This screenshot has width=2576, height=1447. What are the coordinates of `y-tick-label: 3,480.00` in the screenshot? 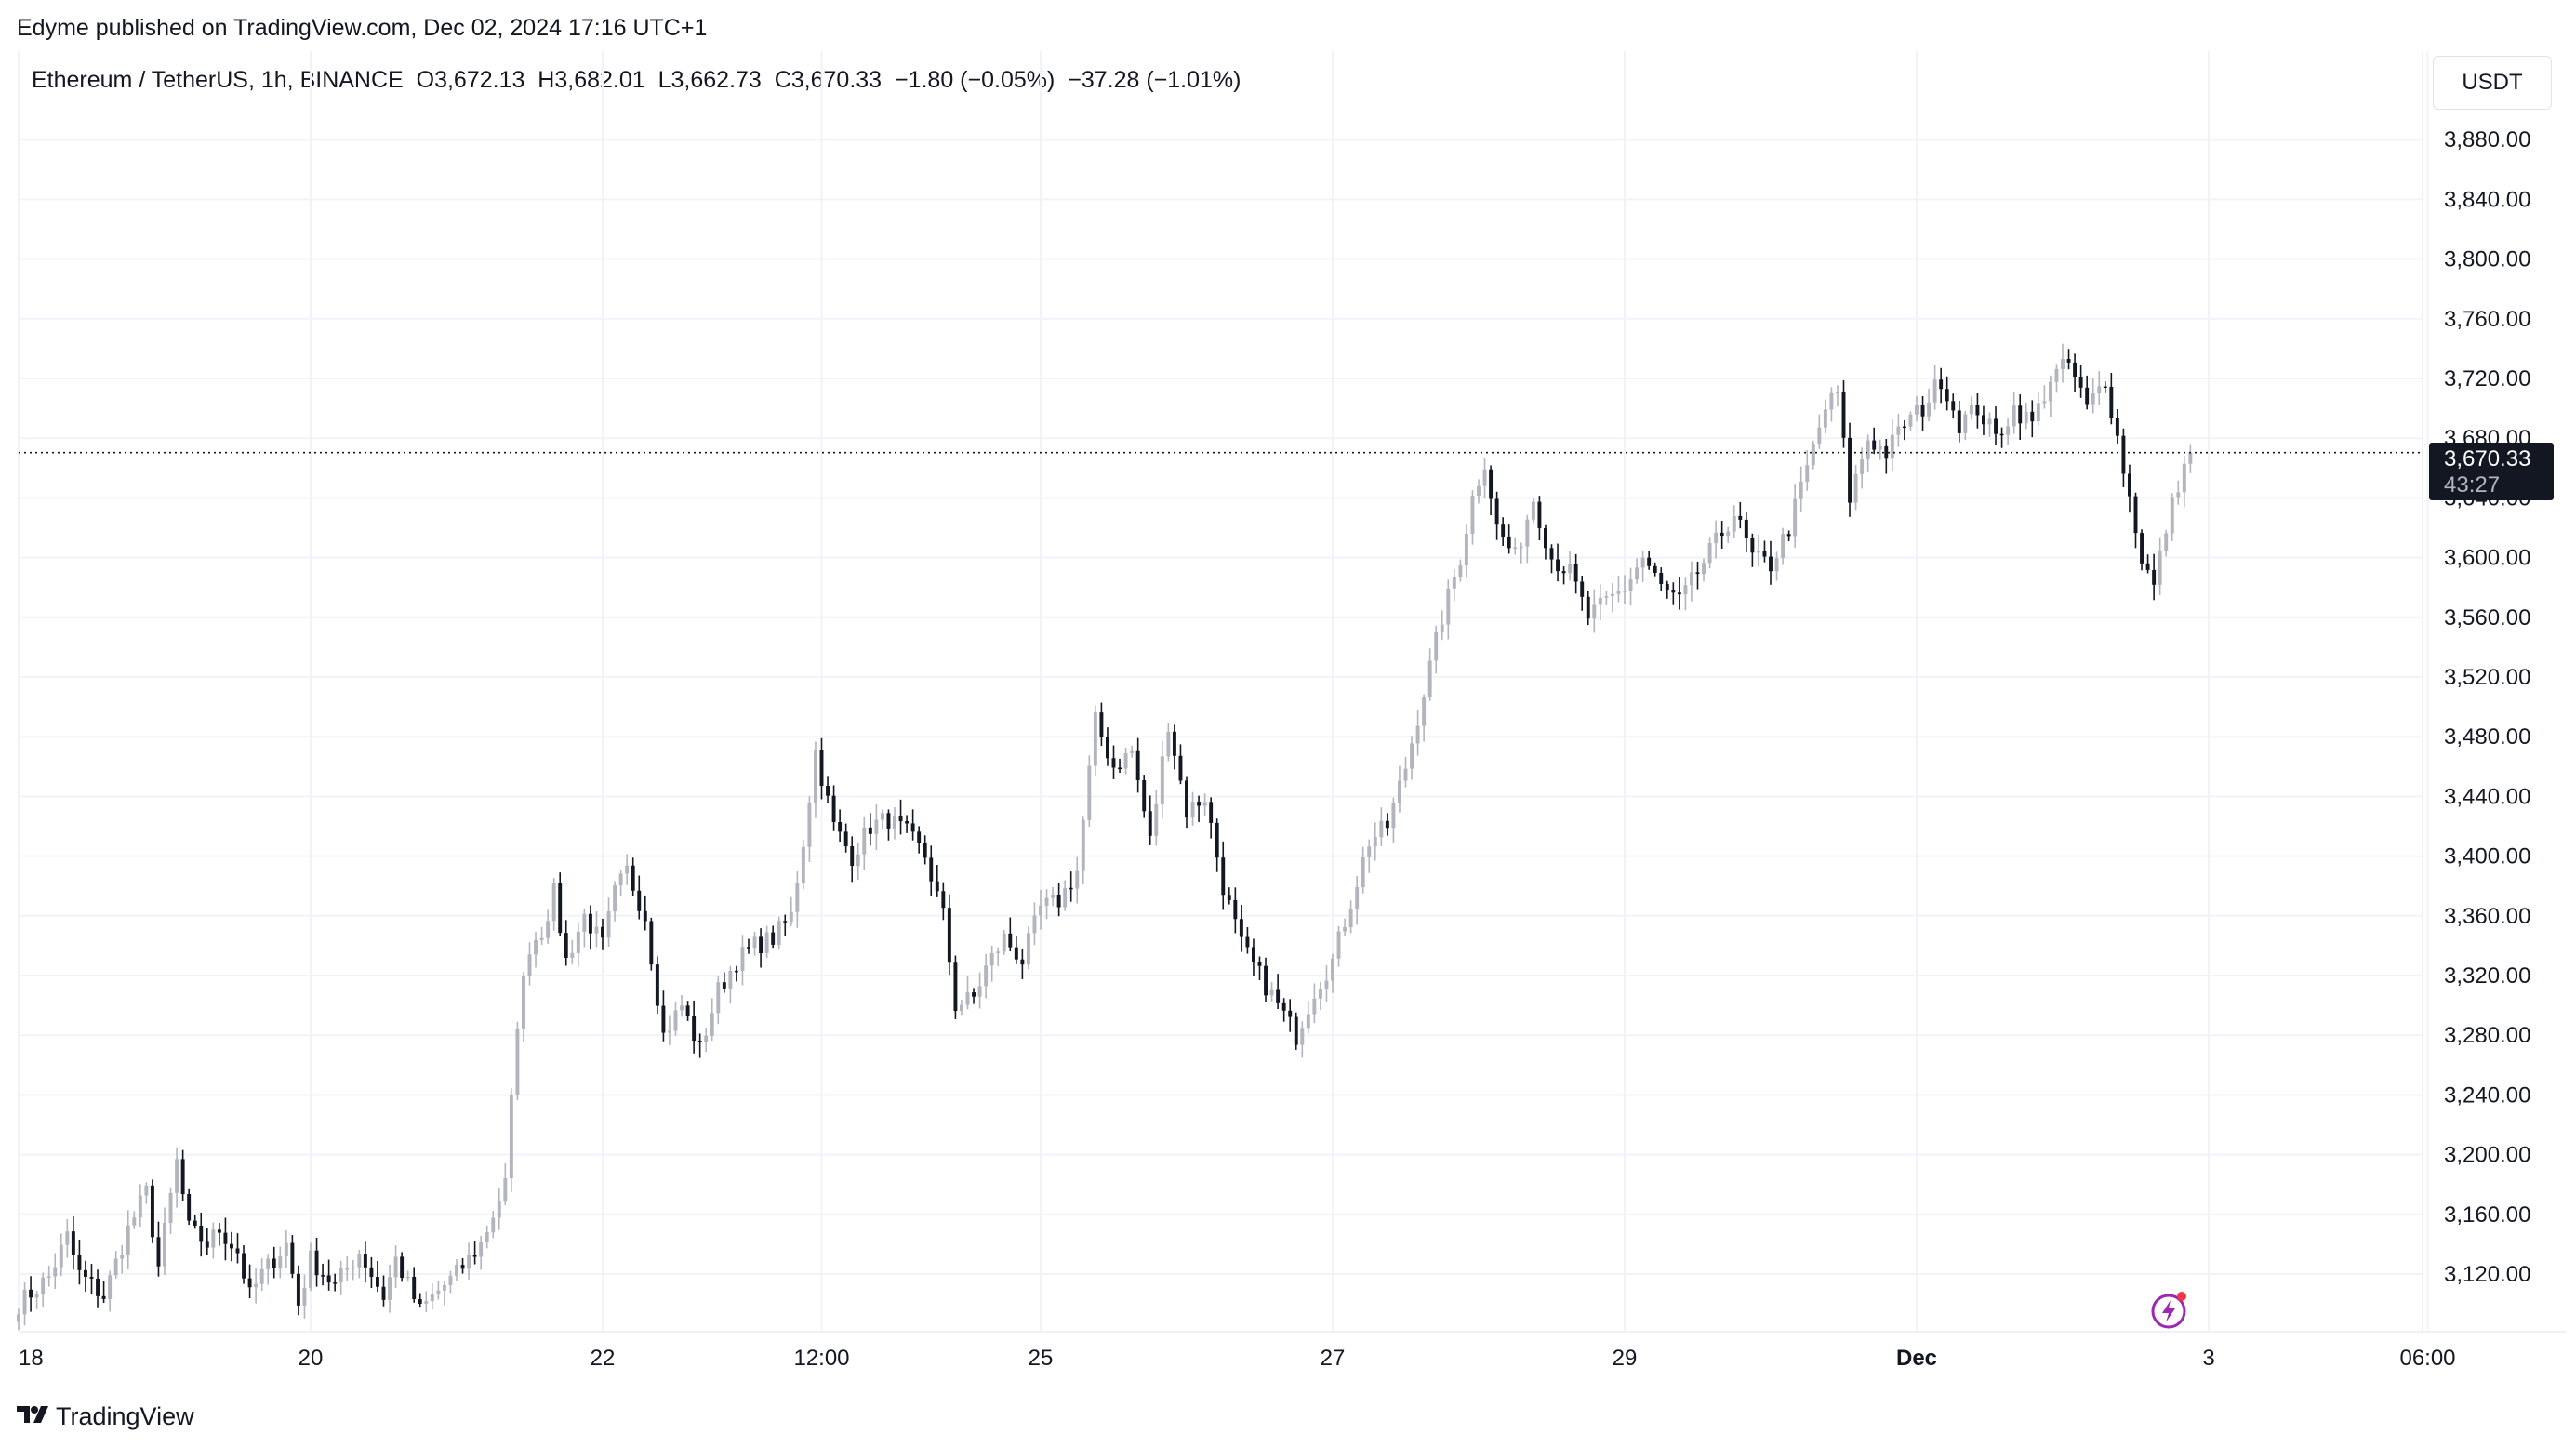 It's located at (2487, 737).